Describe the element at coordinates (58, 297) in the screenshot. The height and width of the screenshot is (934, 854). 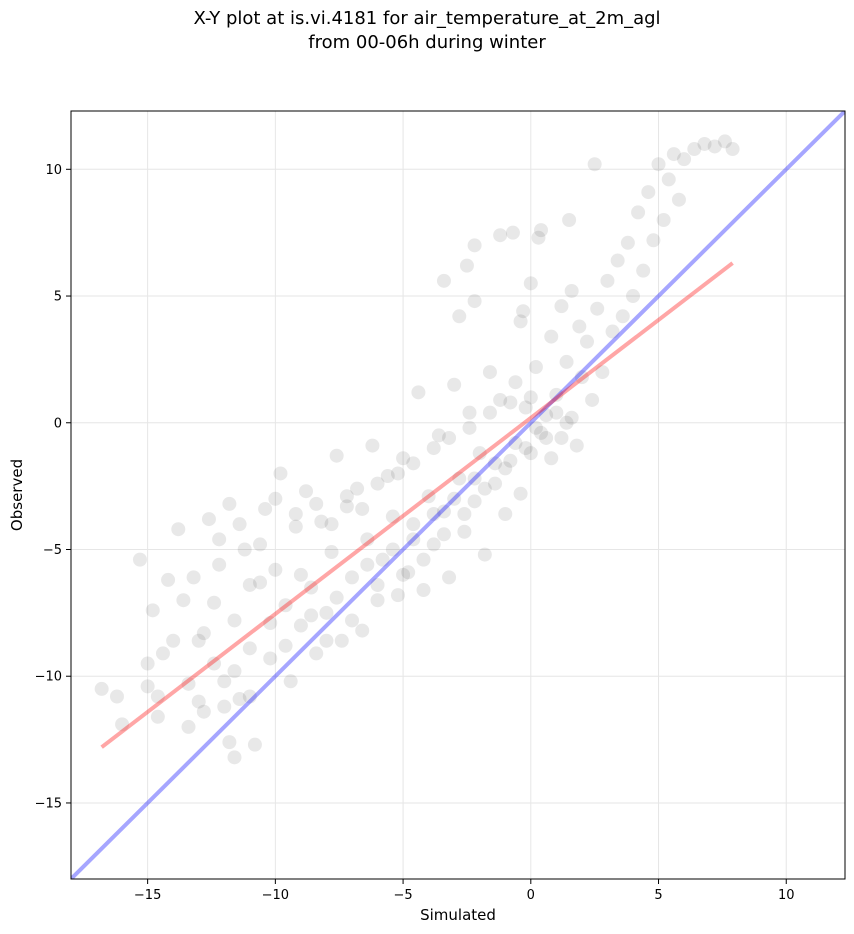
I see `y-tick-label: 5` at that location.